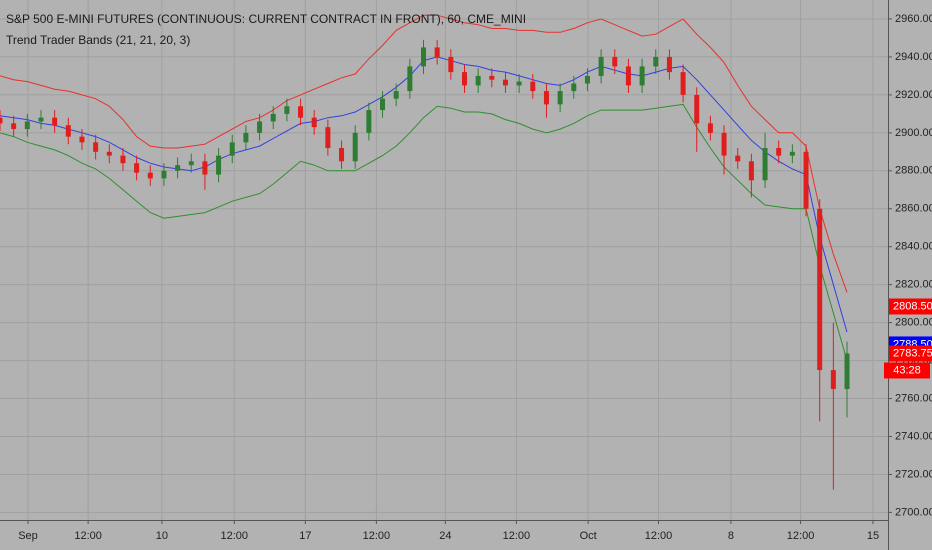 The image size is (932, 550). I want to click on indicator-title: Trend Trader Bands (21, 21, 20, 3), so click(98, 40).